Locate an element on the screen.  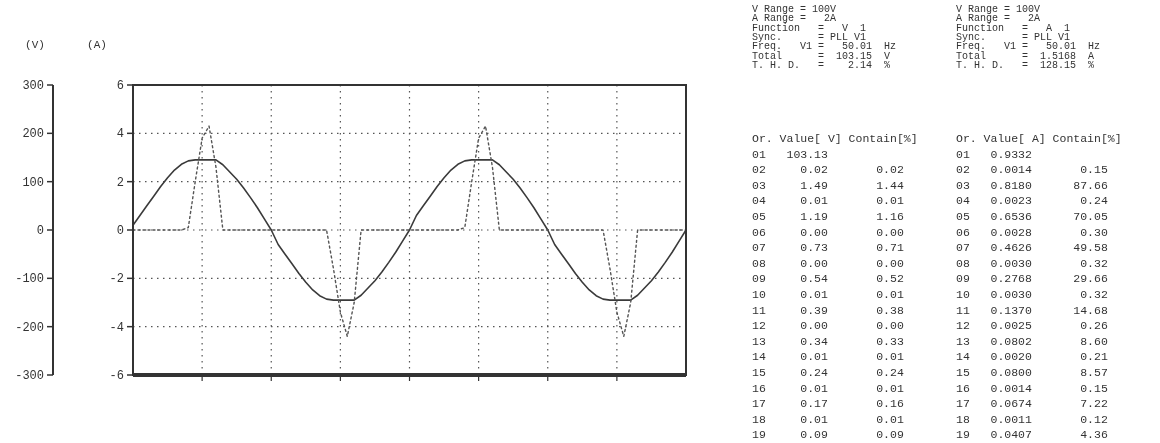
y-tick-label: -4 is located at coordinates (116, 327).